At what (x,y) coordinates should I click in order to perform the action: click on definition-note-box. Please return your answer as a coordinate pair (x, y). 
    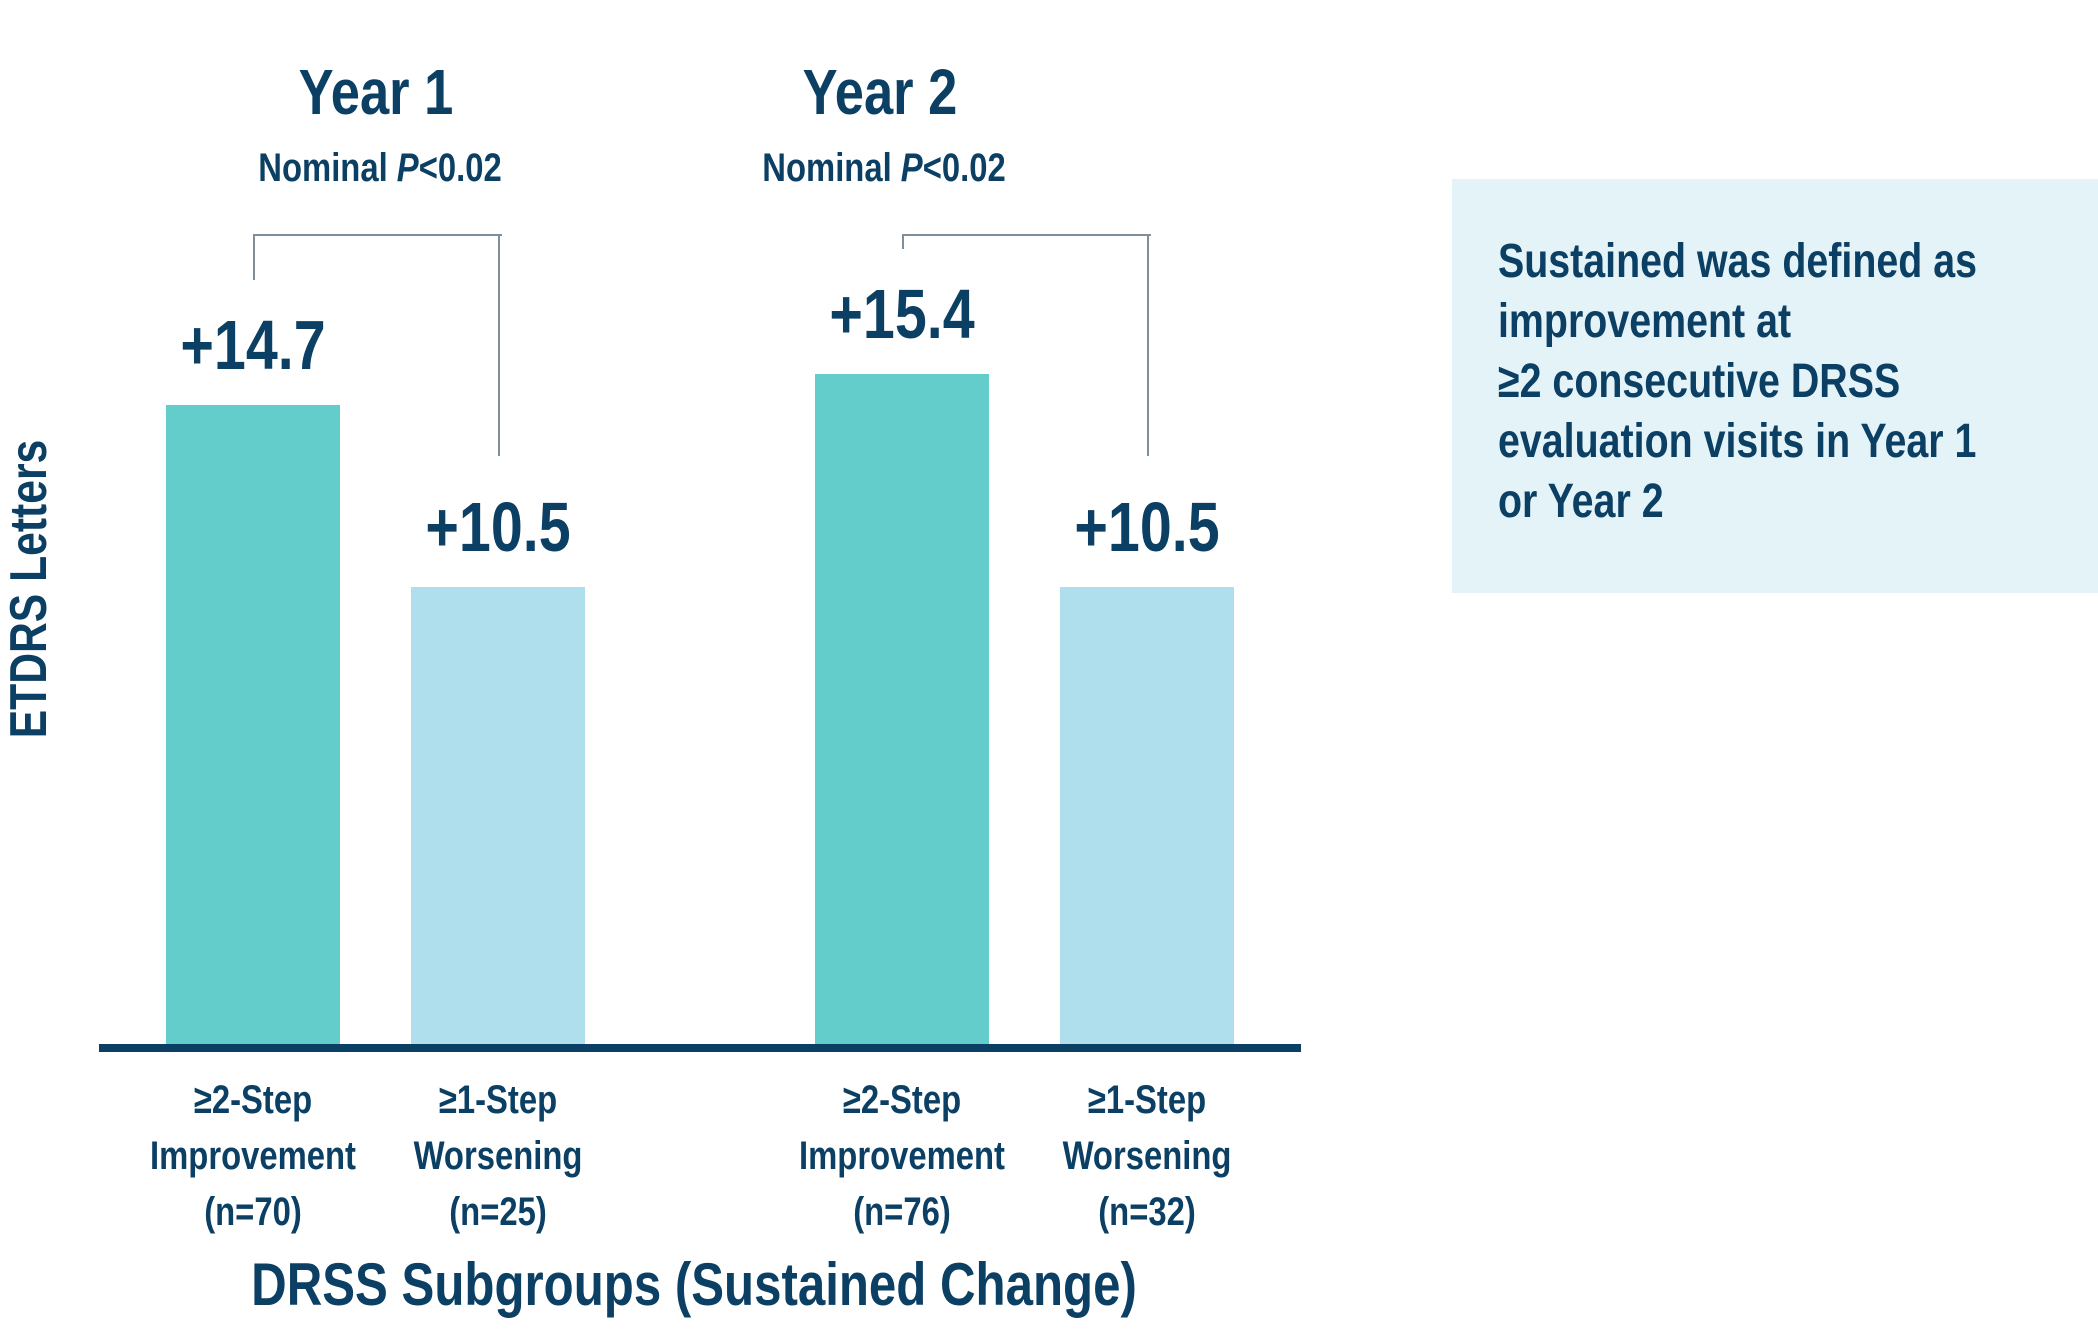
    Looking at the image, I should click on (1775, 386).